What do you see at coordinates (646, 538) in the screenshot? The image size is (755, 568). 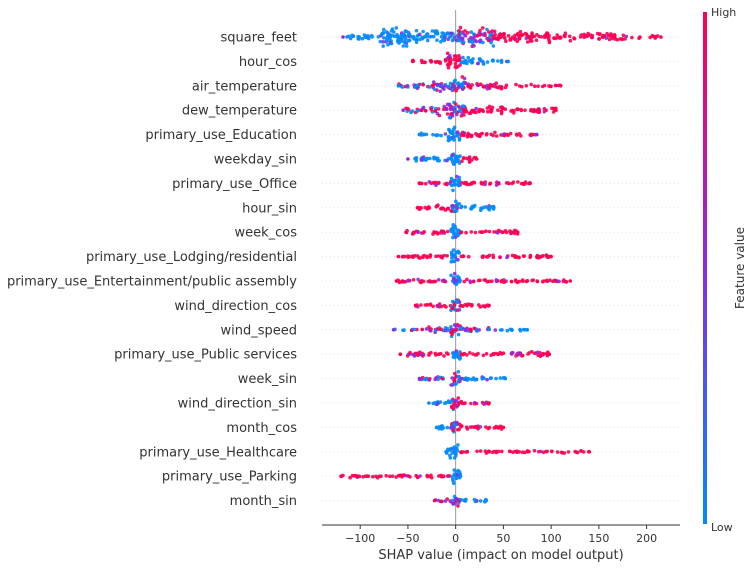 I see `x-tick-label: 200` at bounding box center [646, 538].